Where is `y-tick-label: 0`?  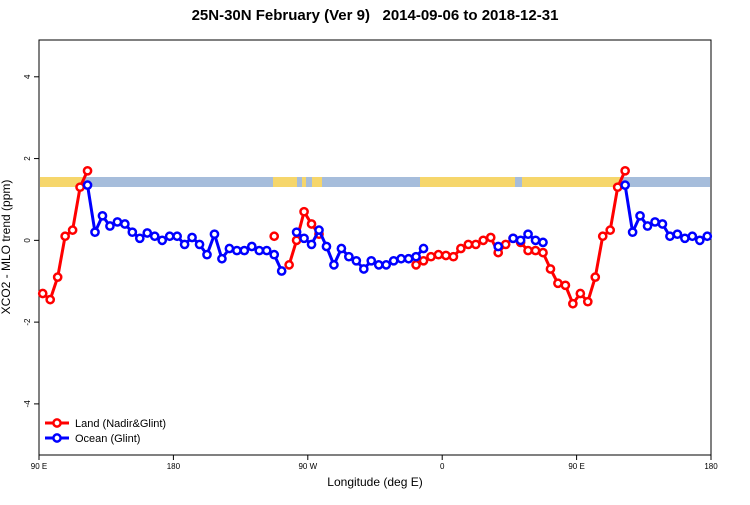
y-tick-label: 0 is located at coordinates (27, 240).